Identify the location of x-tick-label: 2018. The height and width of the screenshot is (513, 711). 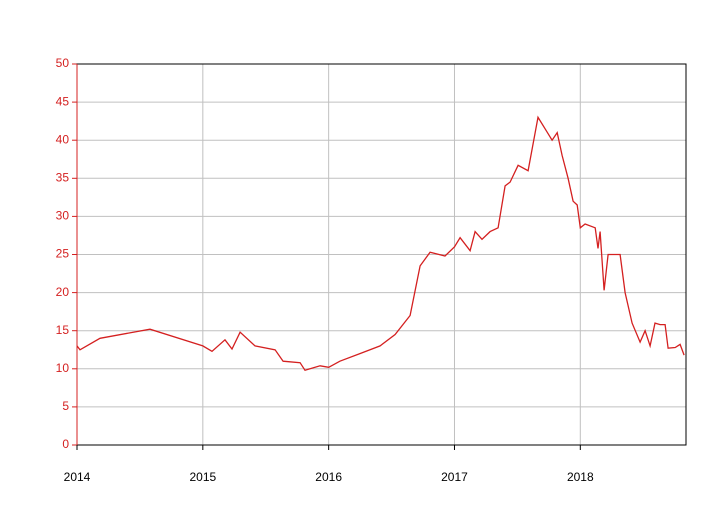
(580, 477).